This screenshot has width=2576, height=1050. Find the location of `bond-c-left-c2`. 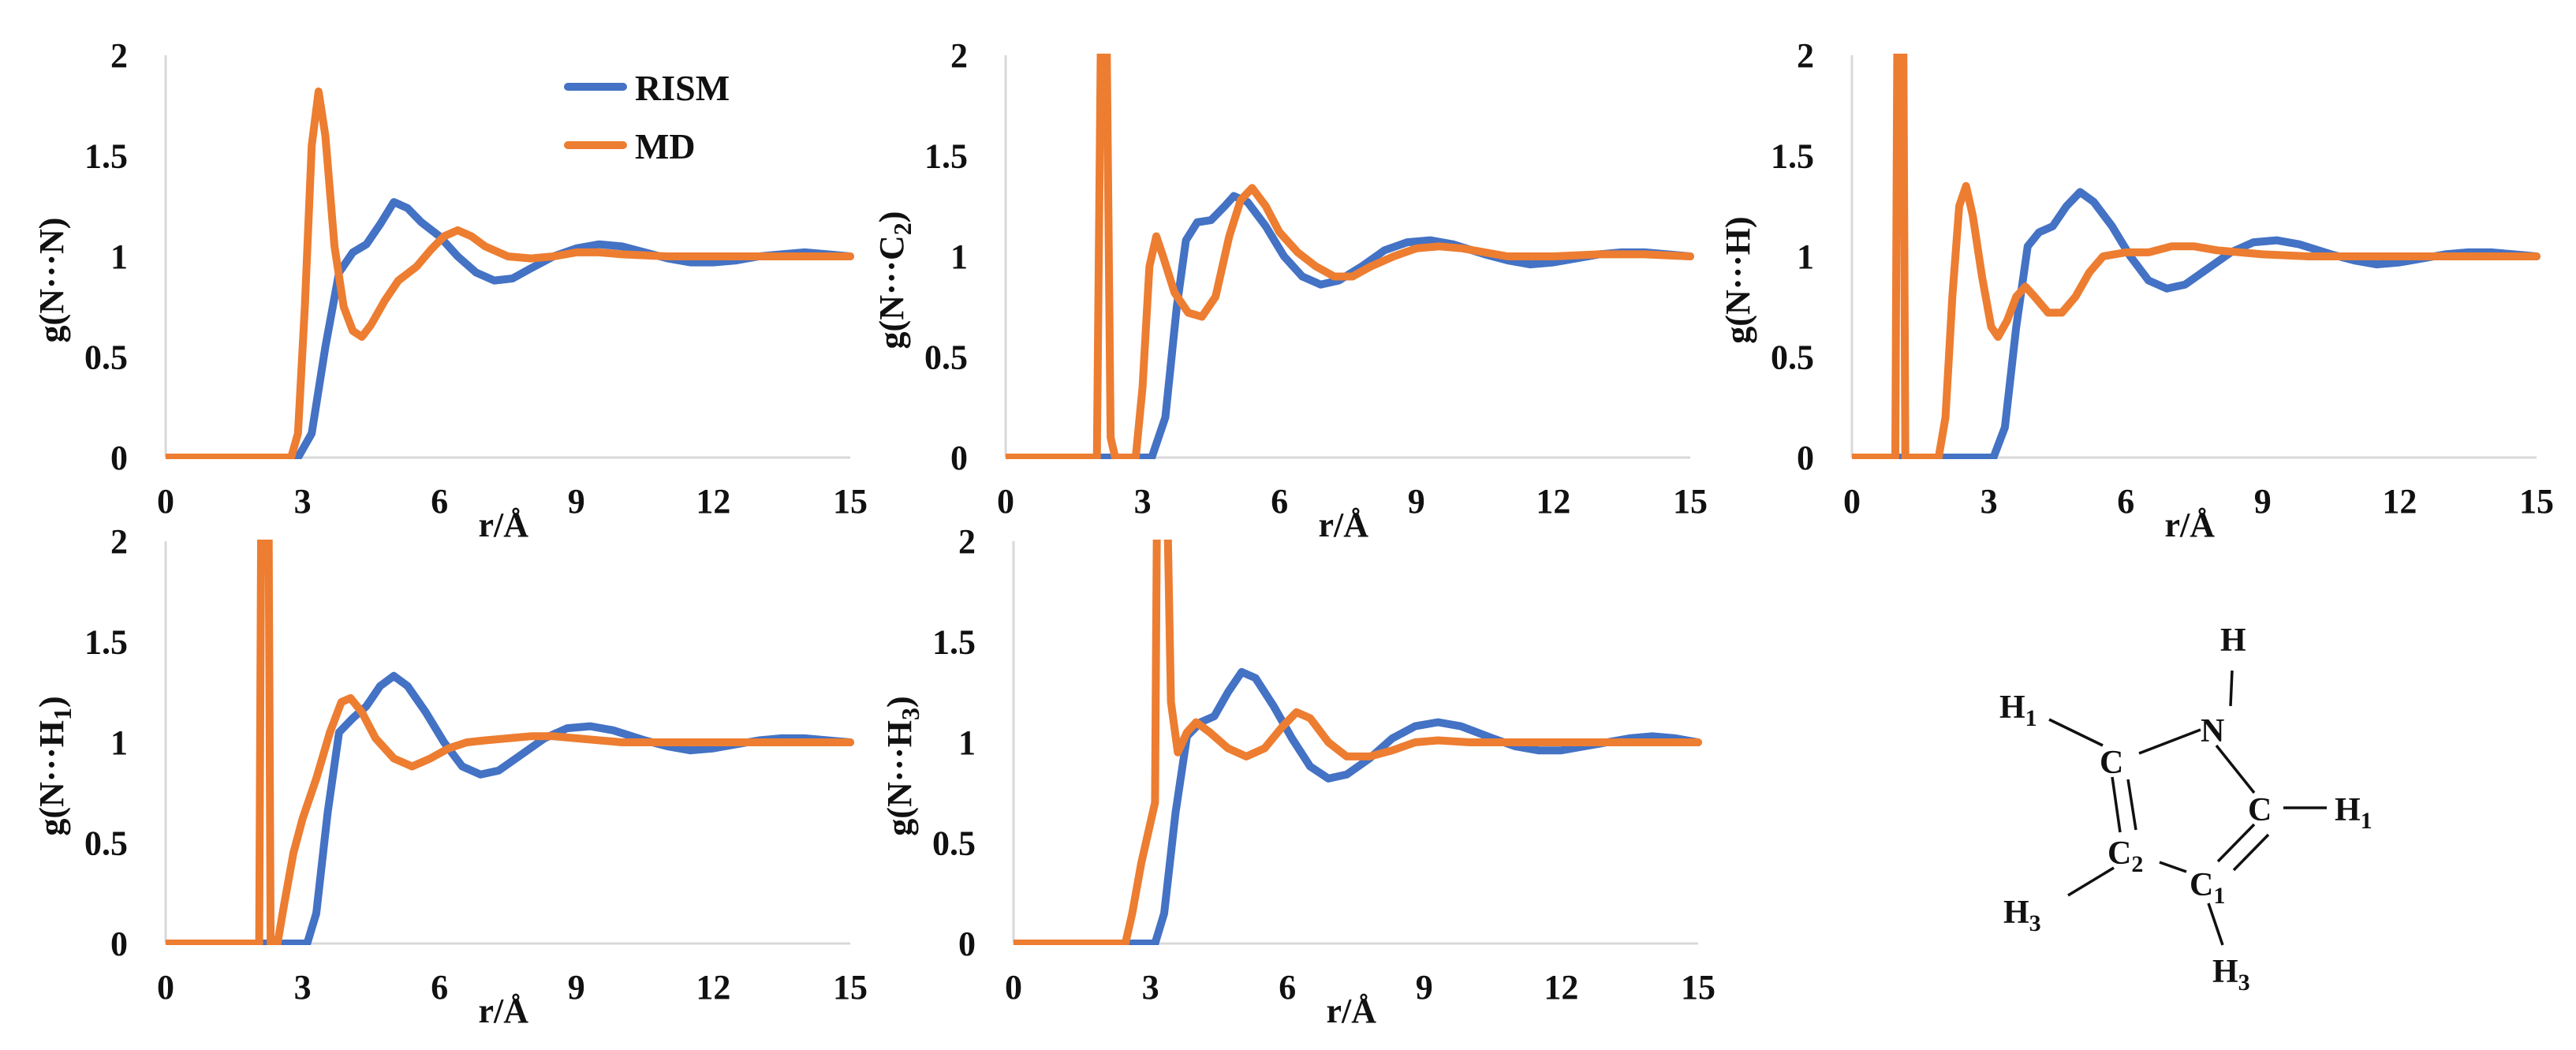

bond-c-left-c2 is located at coordinates (2116, 804).